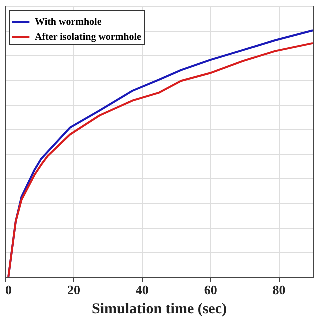  Describe the element at coordinates (142, 290) in the screenshot. I see `x-tick-label: 40` at that location.